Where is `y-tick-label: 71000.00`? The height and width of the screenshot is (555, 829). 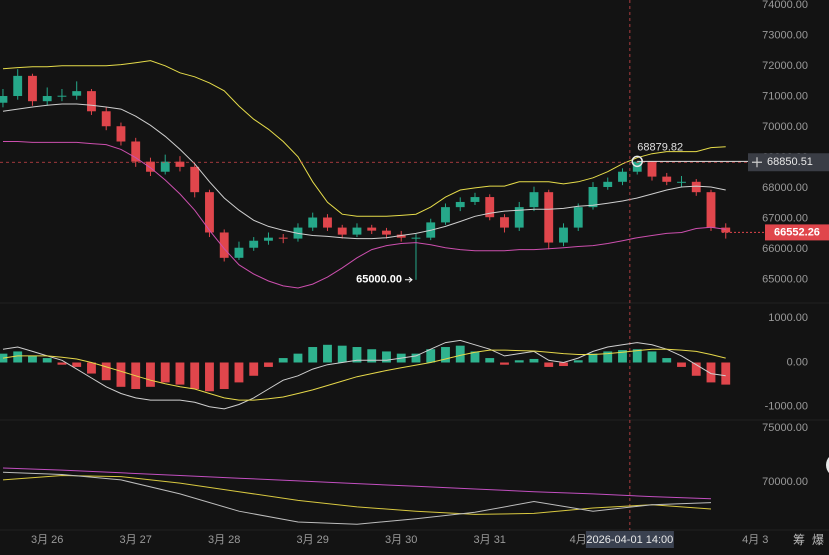
y-tick-label: 71000.00 is located at coordinates (785, 97).